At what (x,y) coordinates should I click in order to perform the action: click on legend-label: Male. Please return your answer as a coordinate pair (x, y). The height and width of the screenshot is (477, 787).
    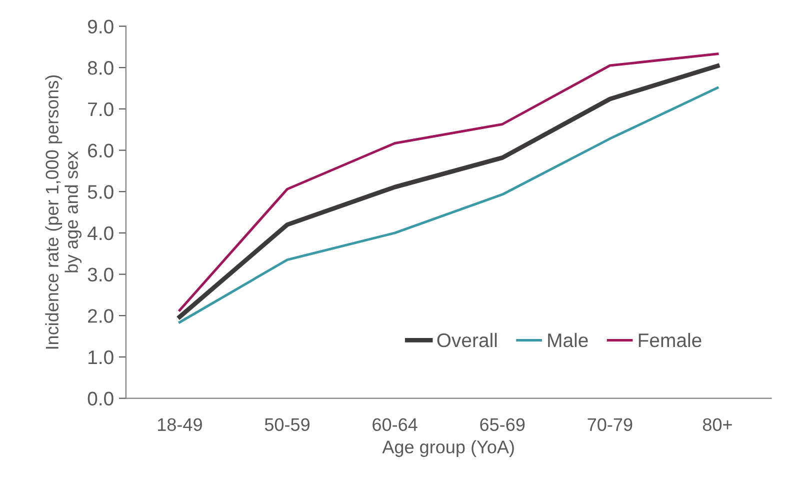
    Looking at the image, I should click on (568, 340).